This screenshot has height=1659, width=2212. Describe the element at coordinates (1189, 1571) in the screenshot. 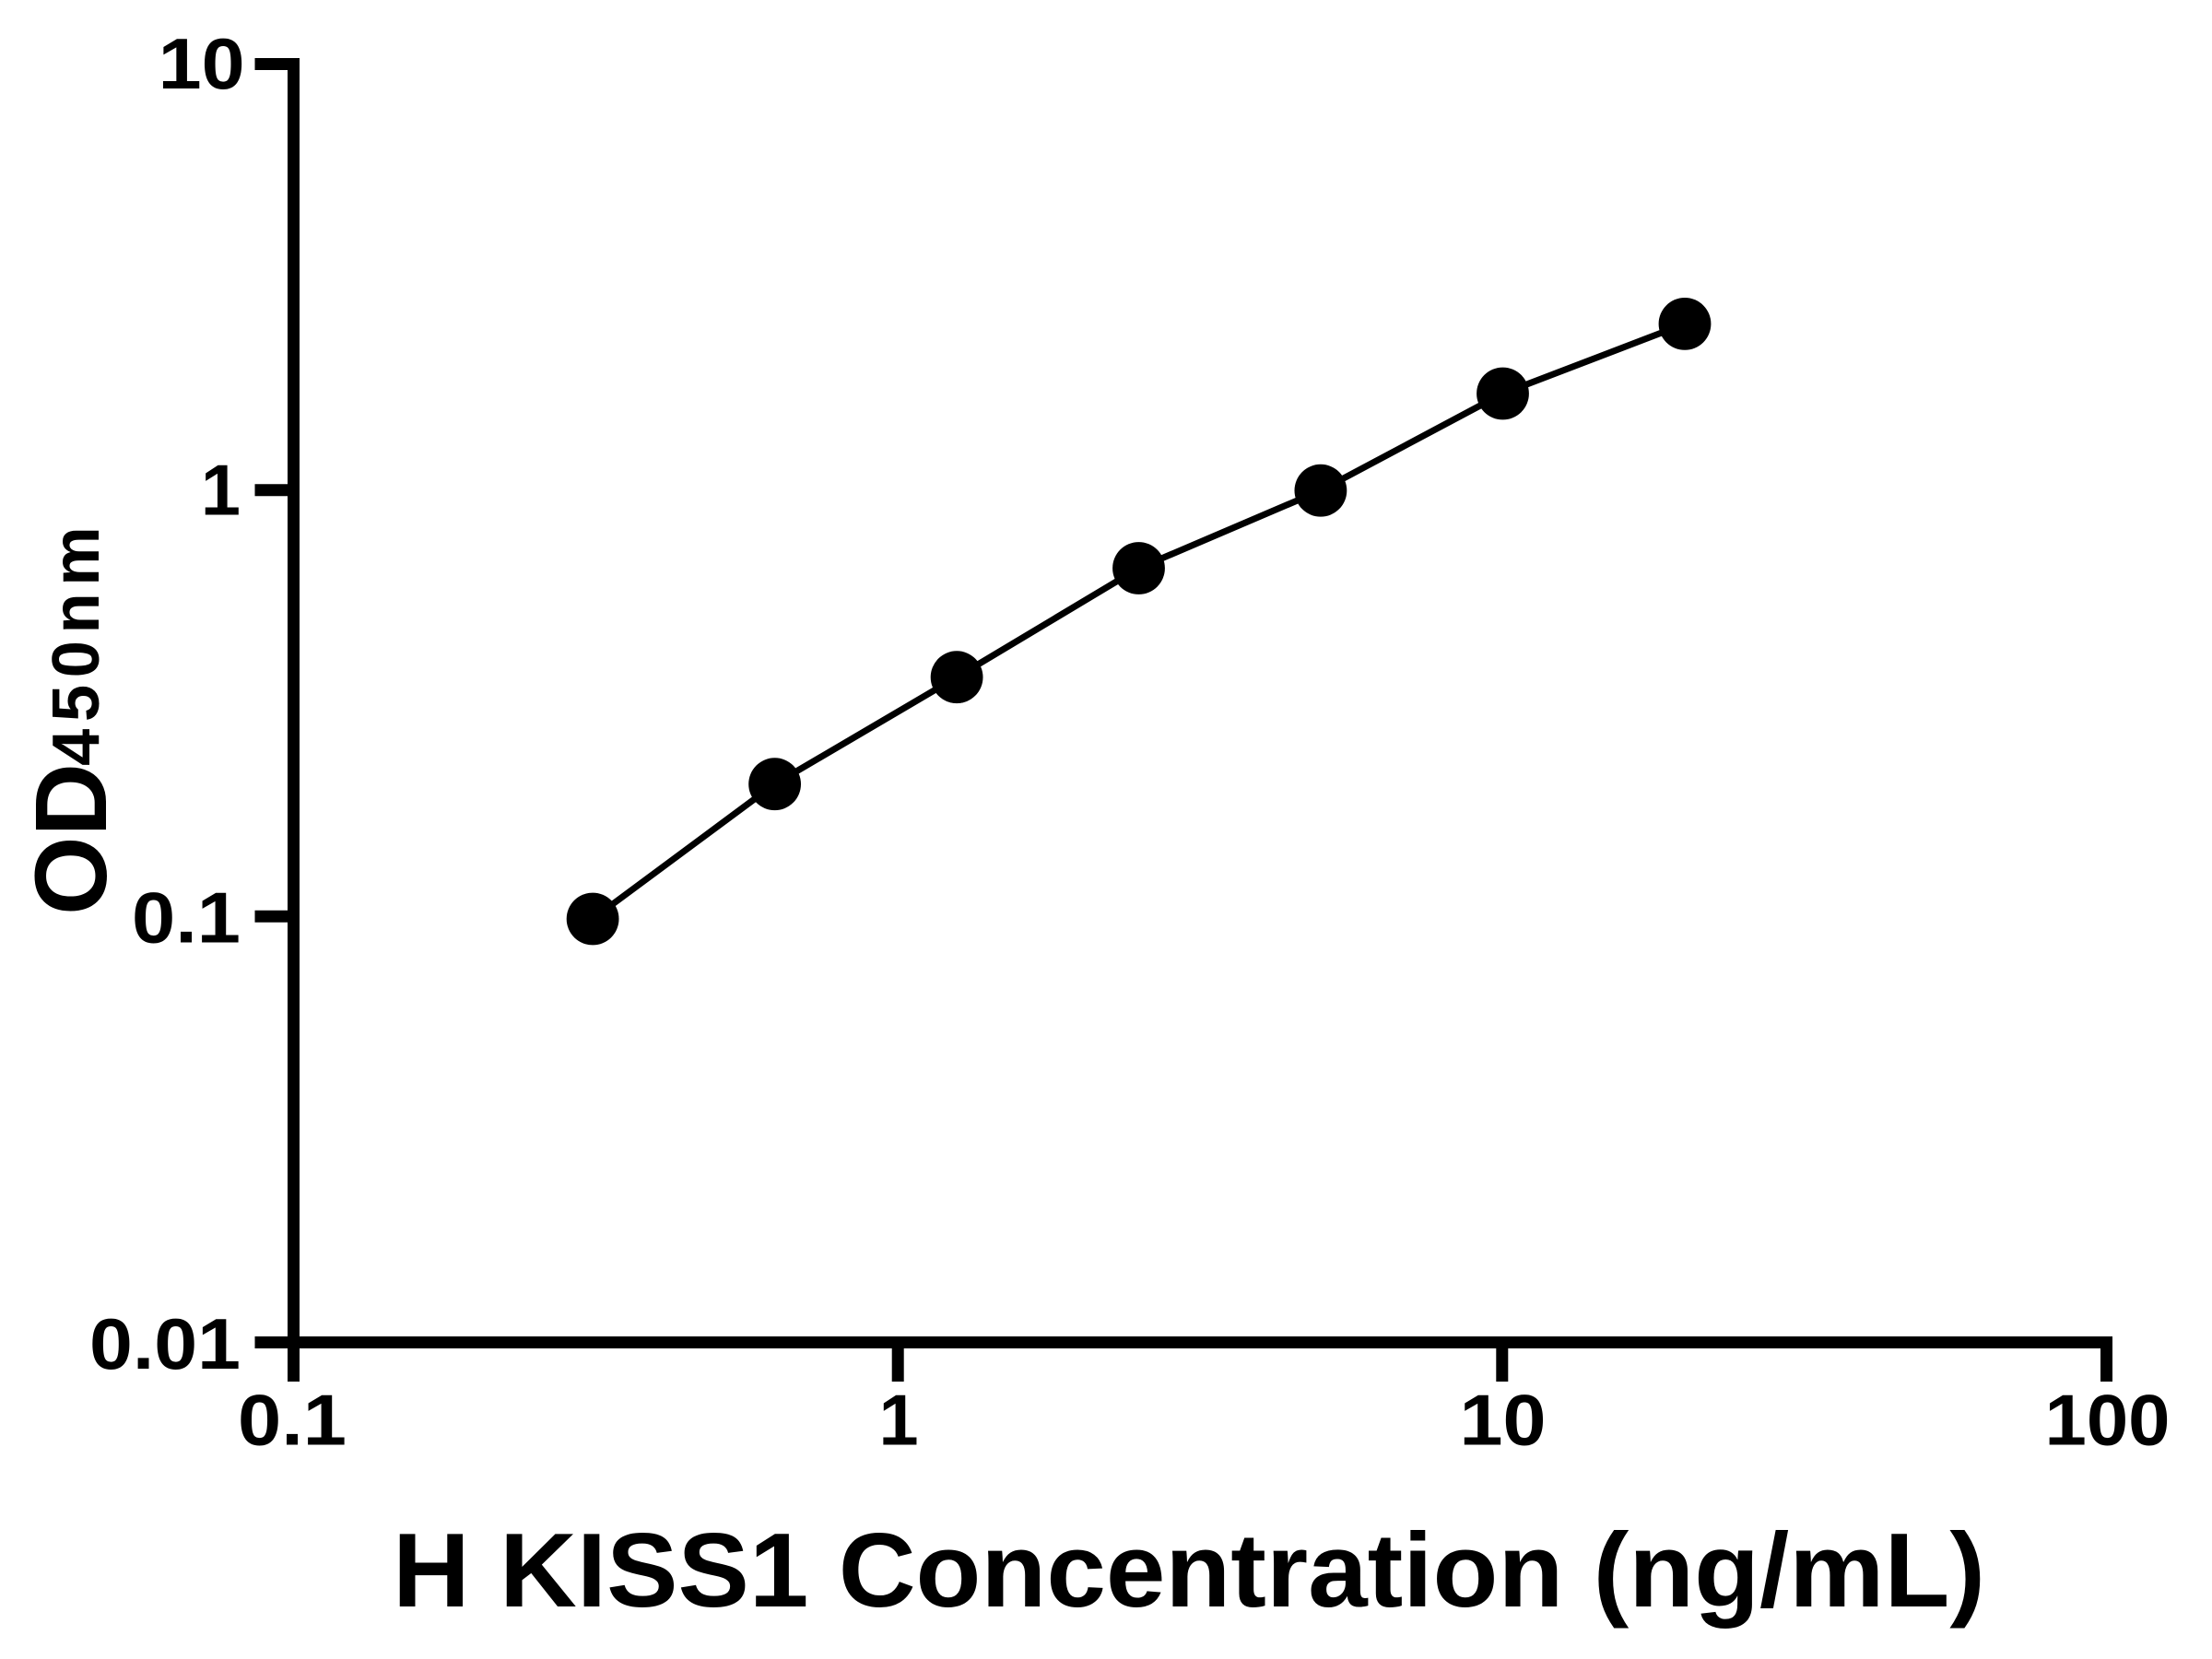

I see `svg-text: H KISS1 Concentration (ng/mL)` at that location.